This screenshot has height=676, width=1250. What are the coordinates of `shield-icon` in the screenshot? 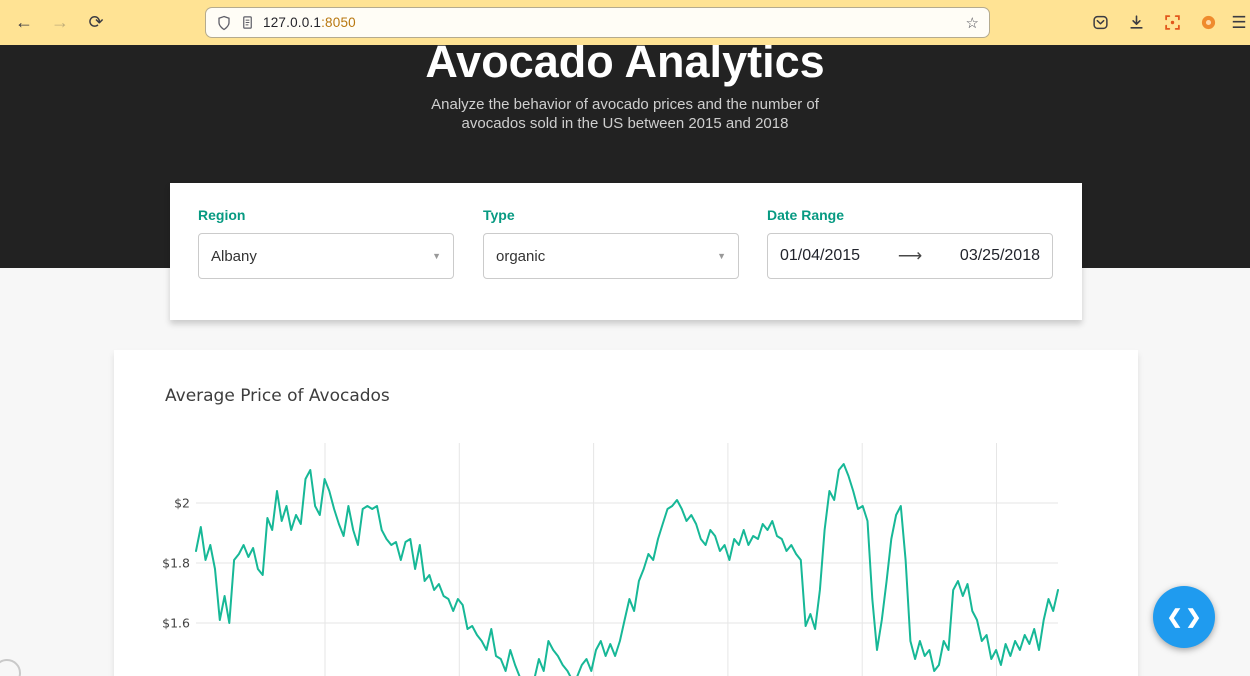 It's located at (224, 23).